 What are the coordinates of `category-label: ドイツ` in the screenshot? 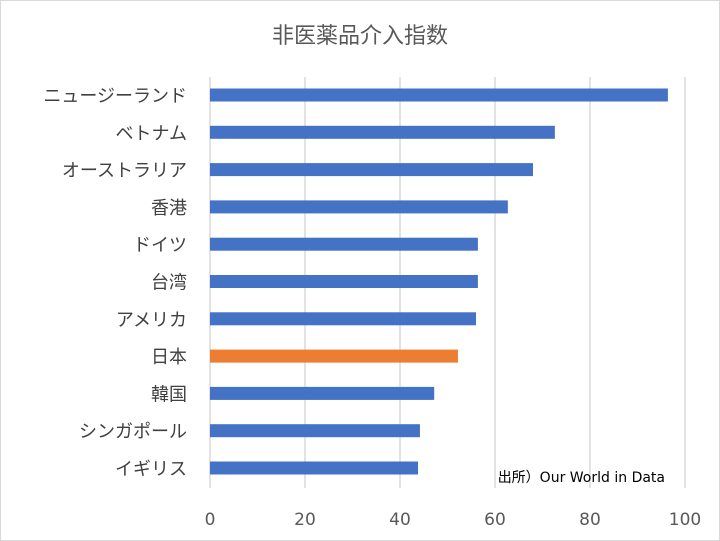 It's located at (160, 245).